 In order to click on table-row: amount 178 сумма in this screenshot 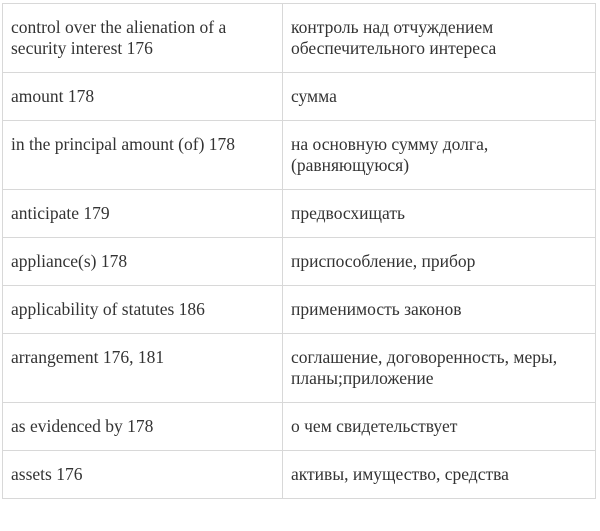, I will do `click(299, 96)`.